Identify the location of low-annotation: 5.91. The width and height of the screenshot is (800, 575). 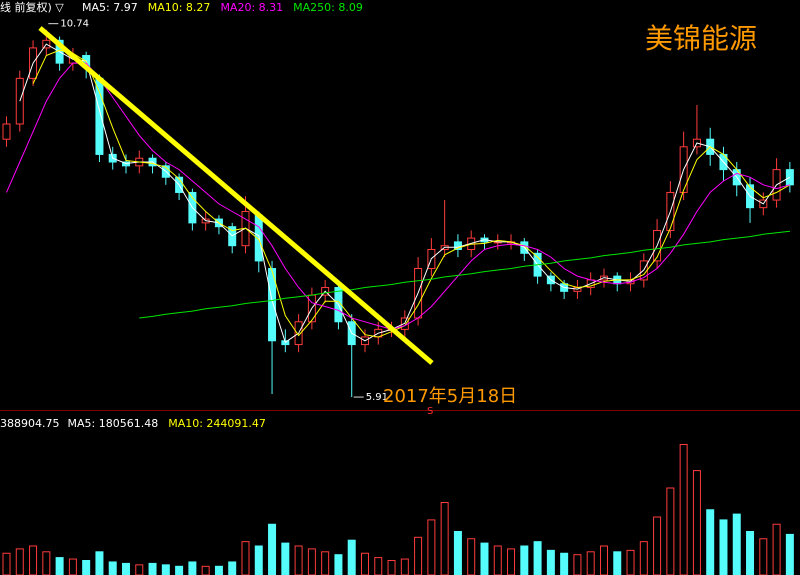
(377, 397).